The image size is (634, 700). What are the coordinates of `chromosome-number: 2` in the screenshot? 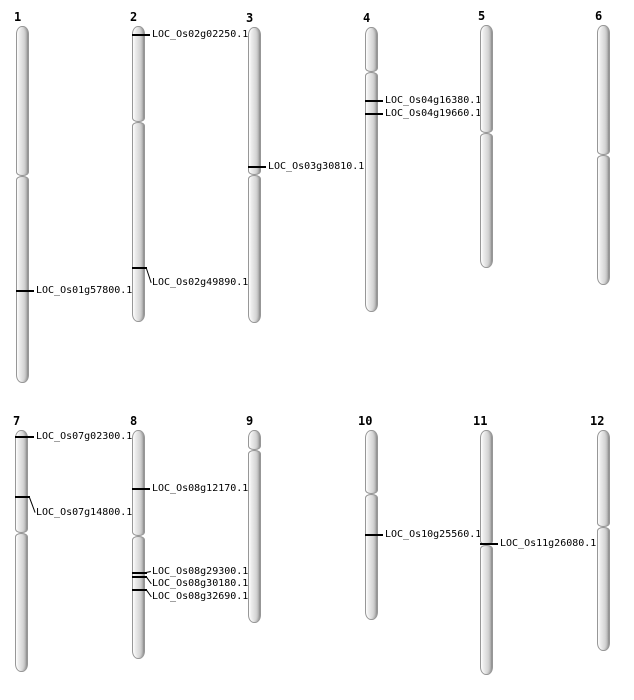 It's located at (134, 17).